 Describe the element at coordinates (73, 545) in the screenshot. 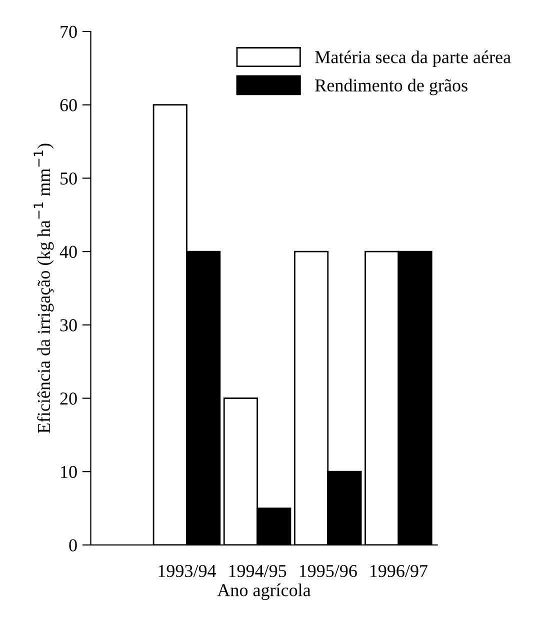

I see `y-tick-label: 0` at that location.